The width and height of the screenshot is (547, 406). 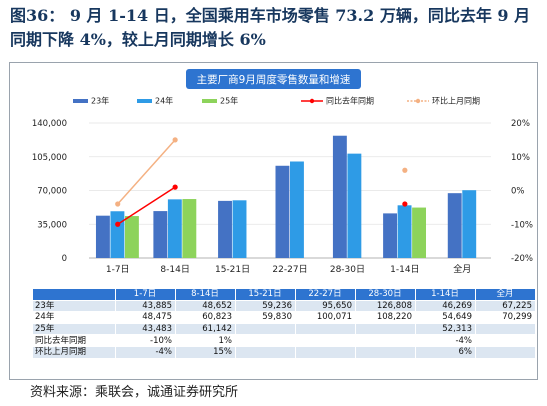 I want to click on table-cell: 15%, so click(x=205, y=352).